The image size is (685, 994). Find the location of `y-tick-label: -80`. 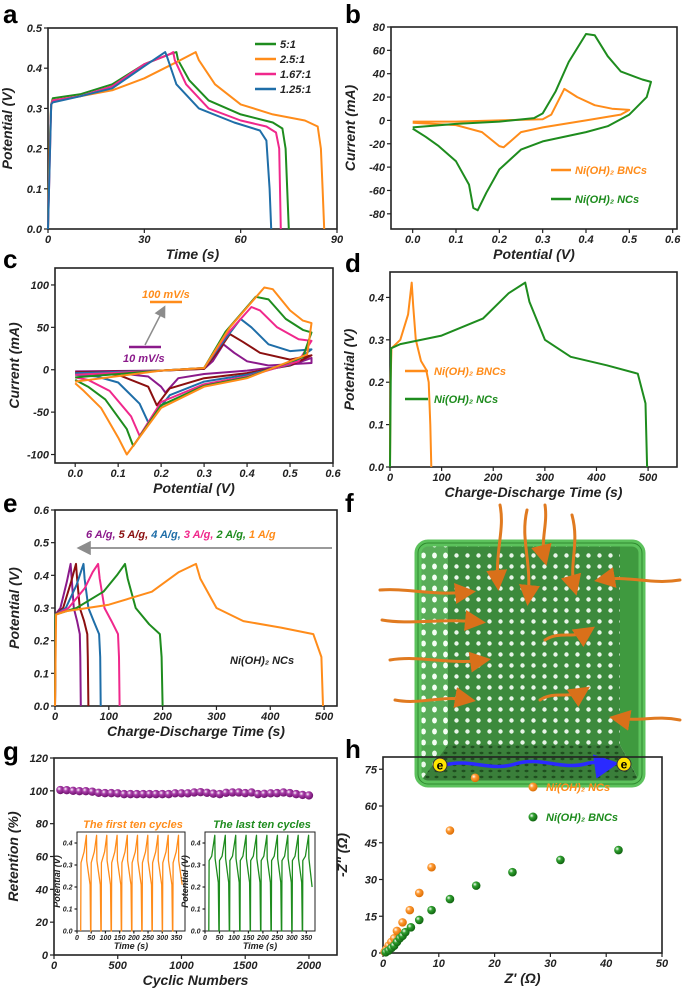

y-tick-label: -80 is located at coordinates (377, 215).